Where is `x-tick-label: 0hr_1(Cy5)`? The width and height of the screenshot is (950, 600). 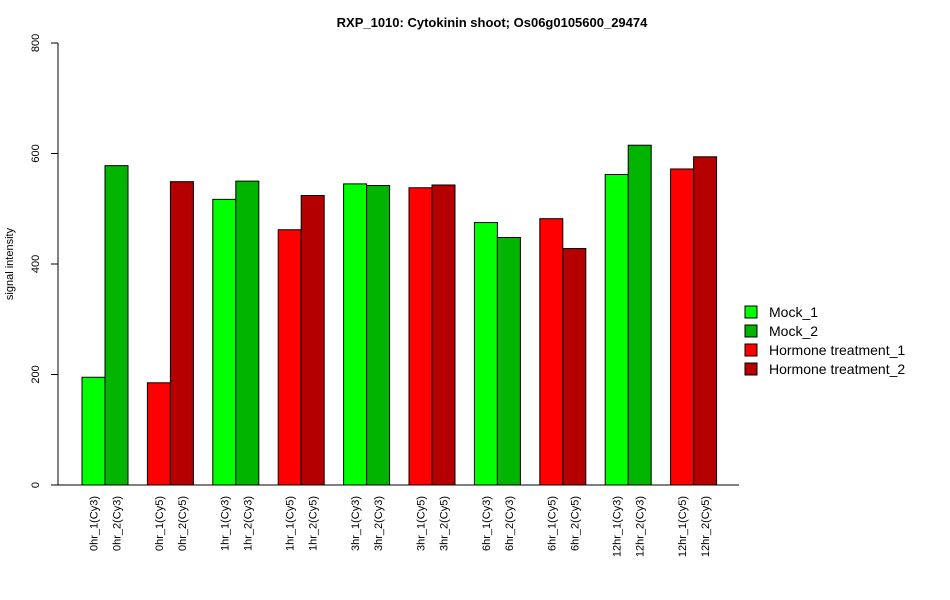 x-tick-label: 0hr_1(Cy5) is located at coordinates (160, 523).